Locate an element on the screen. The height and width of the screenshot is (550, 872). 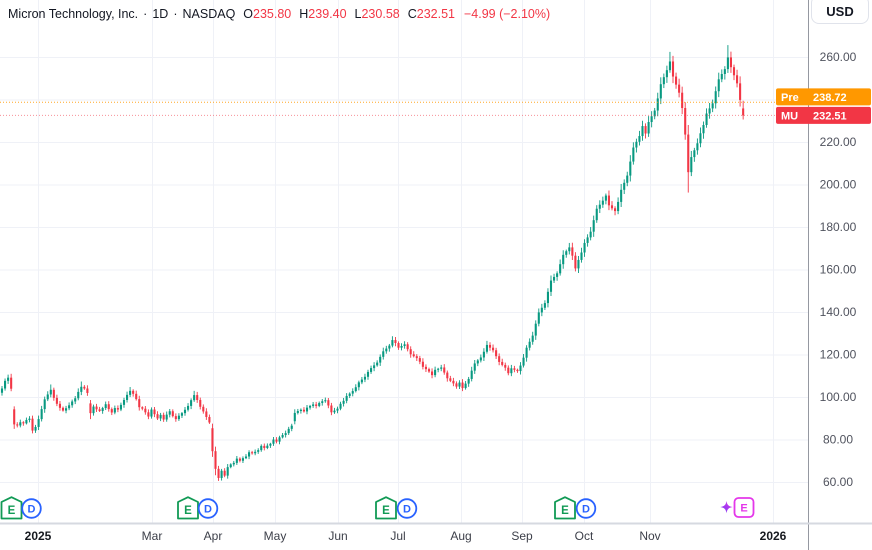
symbol-title: Micron Technology, Inc. is located at coordinates (73, 14).